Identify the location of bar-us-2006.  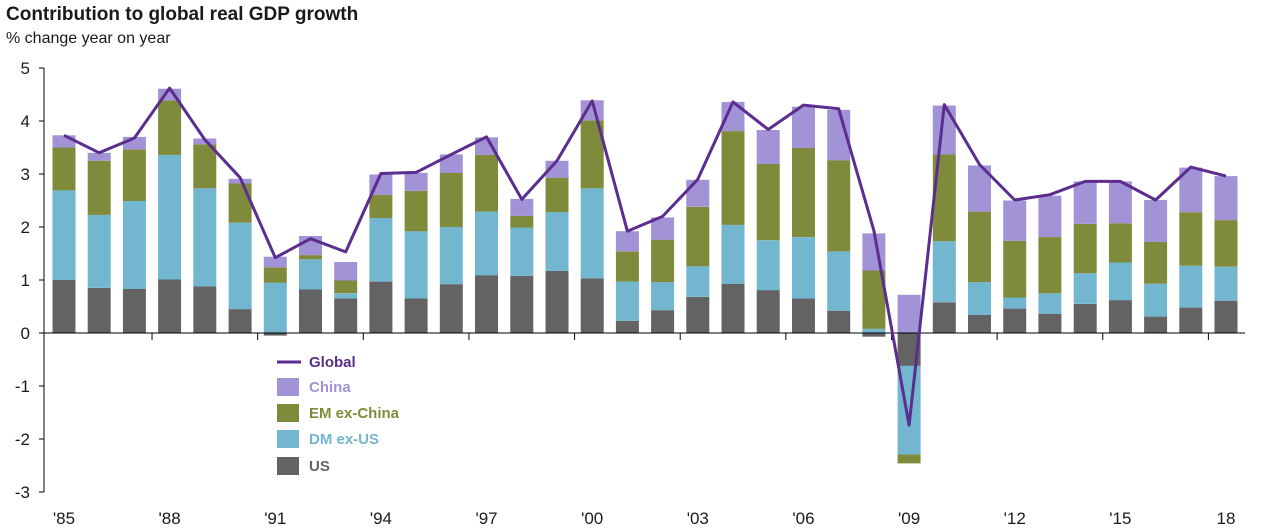
(803, 315).